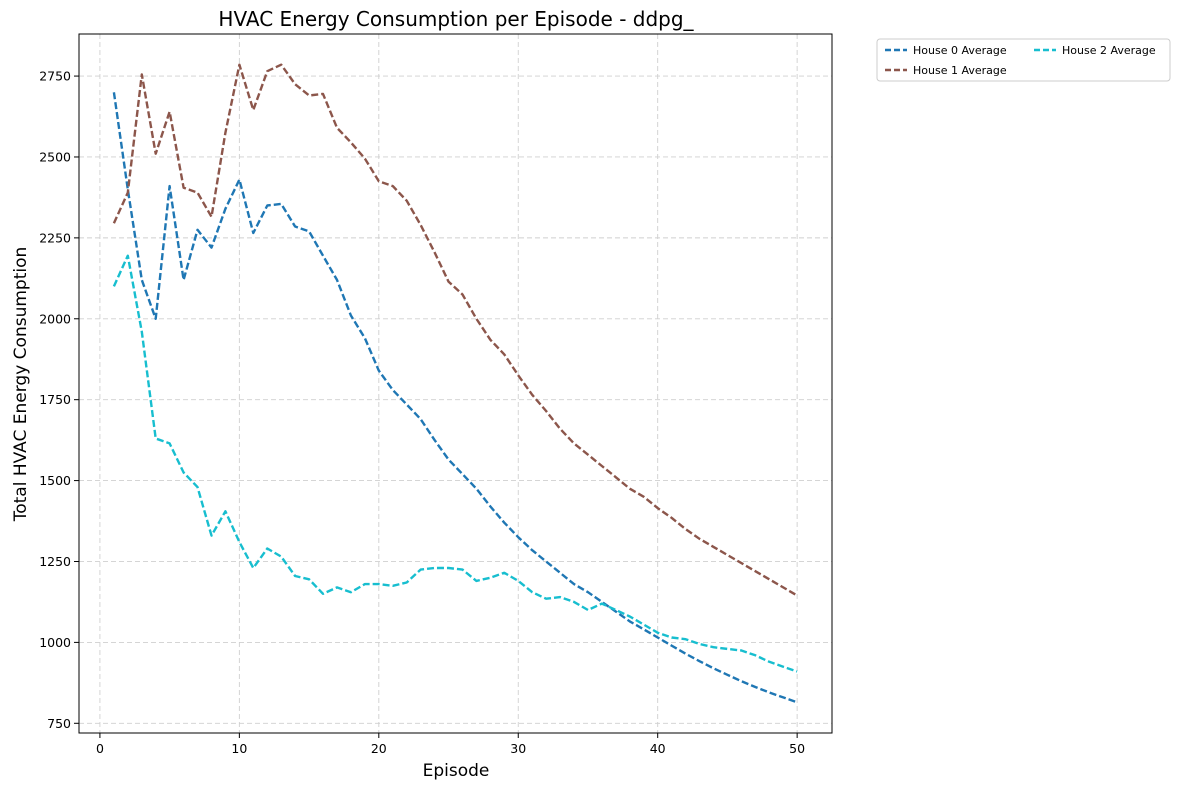 The height and width of the screenshot is (790, 1181). I want to click on y-tick-label: 1750, so click(55, 399).